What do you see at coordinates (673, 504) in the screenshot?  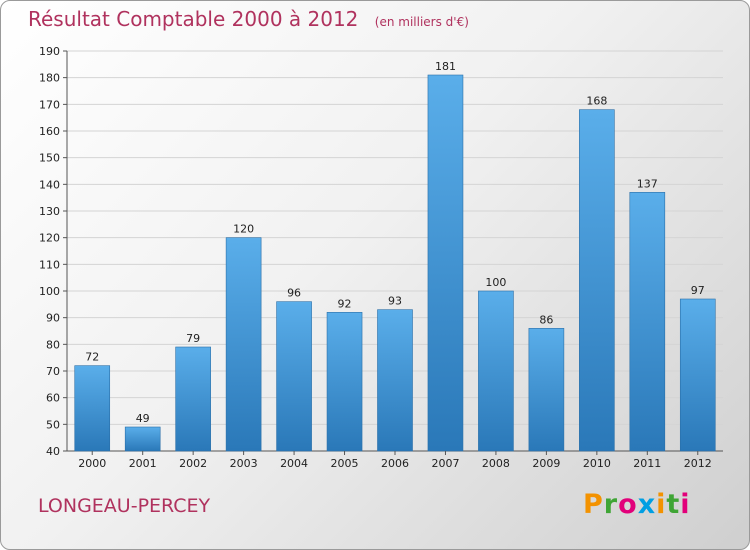 I see `logo-letter: t` at bounding box center [673, 504].